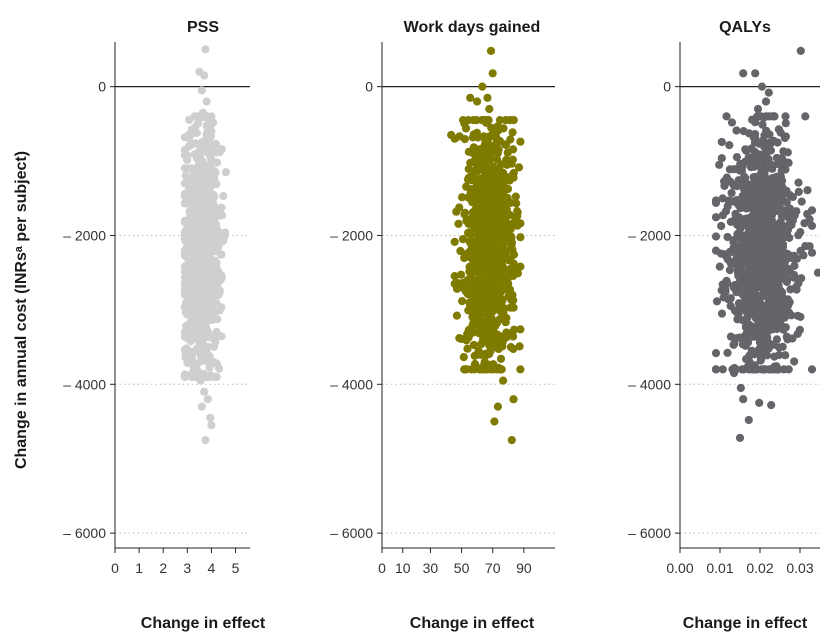 The width and height of the screenshot is (820, 633). Describe the element at coordinates (472, 623) in the screenshot. I see `x-axis-label: Change in effect` at that location.